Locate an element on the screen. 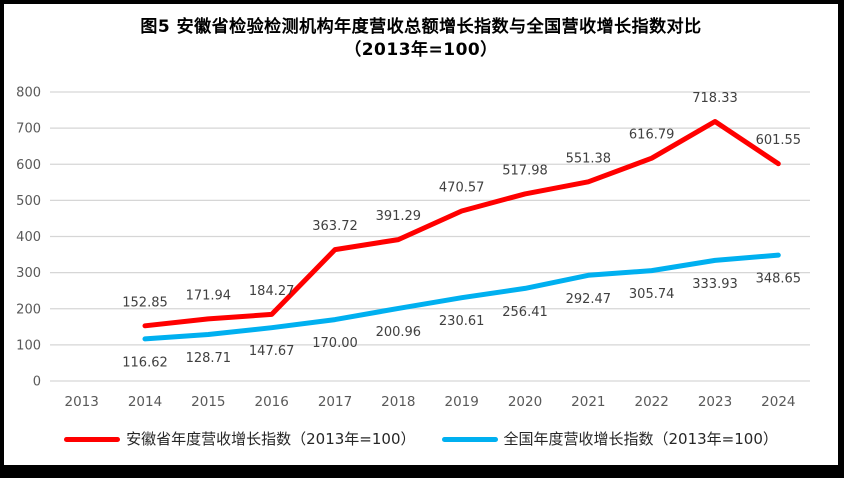  y-axis-tick-label: 100 is located at coordinates (28, 345).